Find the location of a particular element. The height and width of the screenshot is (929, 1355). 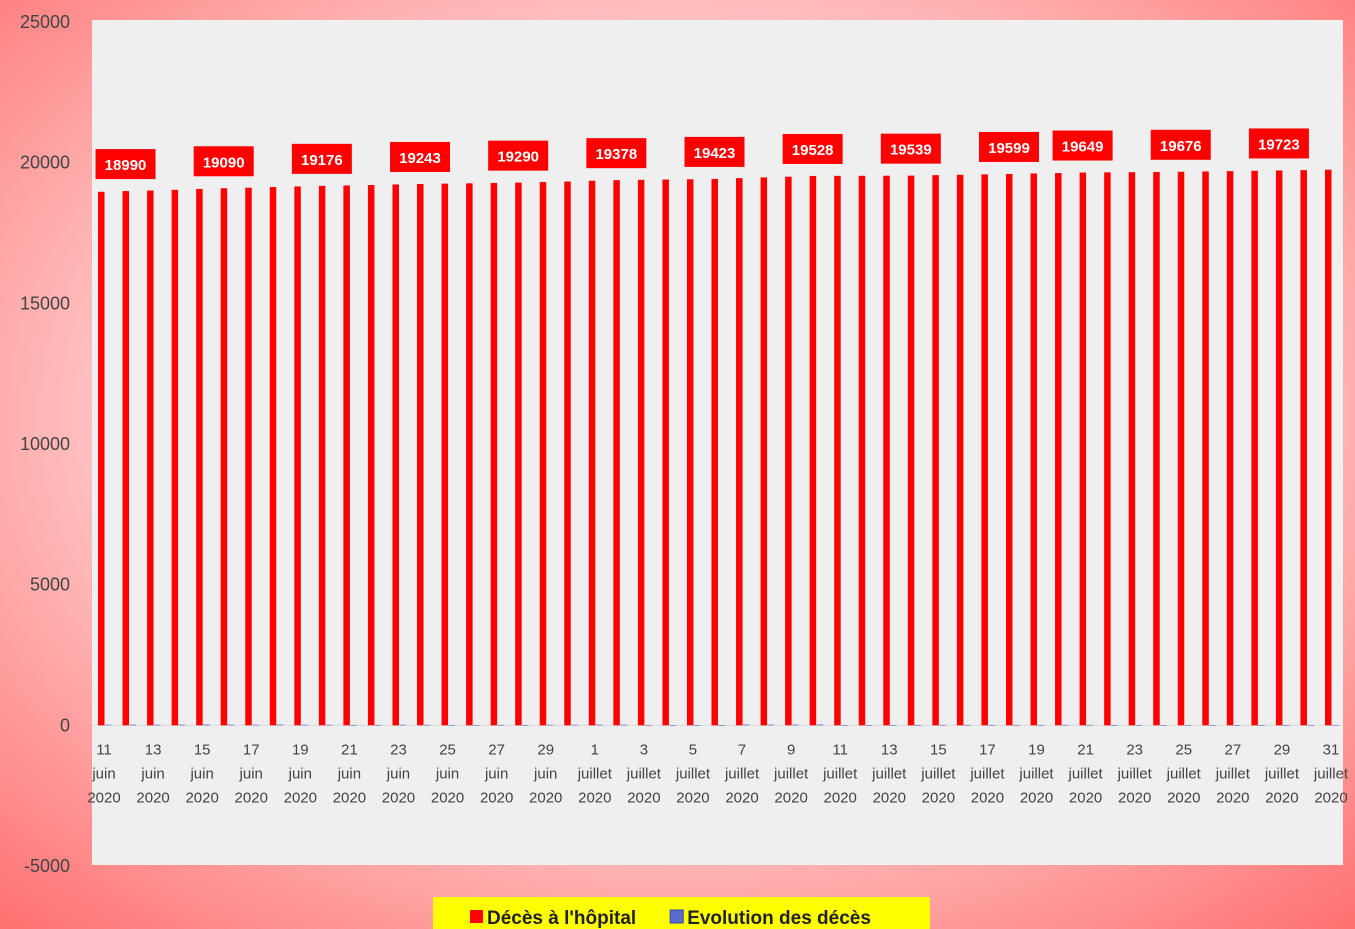

x-tick-label: 25 juin 2020 is located at coordinates (447, 773).